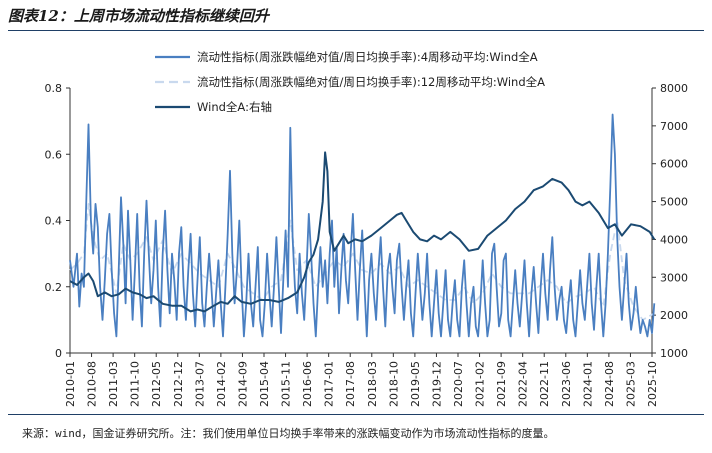  Describe the element at coordinates (436, 384) in the screenshot. I see `x-tick-label: 2019-12` at that location.